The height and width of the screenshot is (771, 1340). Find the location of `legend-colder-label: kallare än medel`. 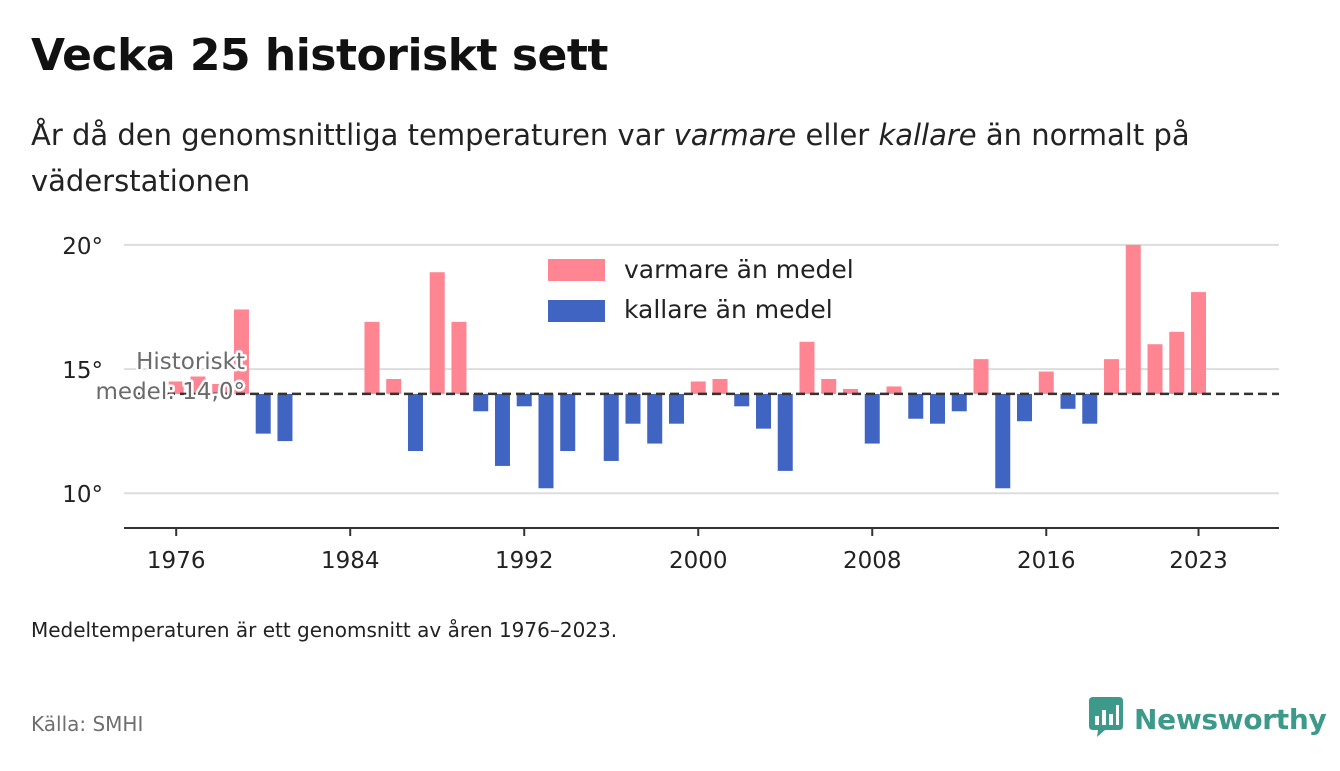

legend-colder-label: kallare än medel is located at coordinates (728, 309).